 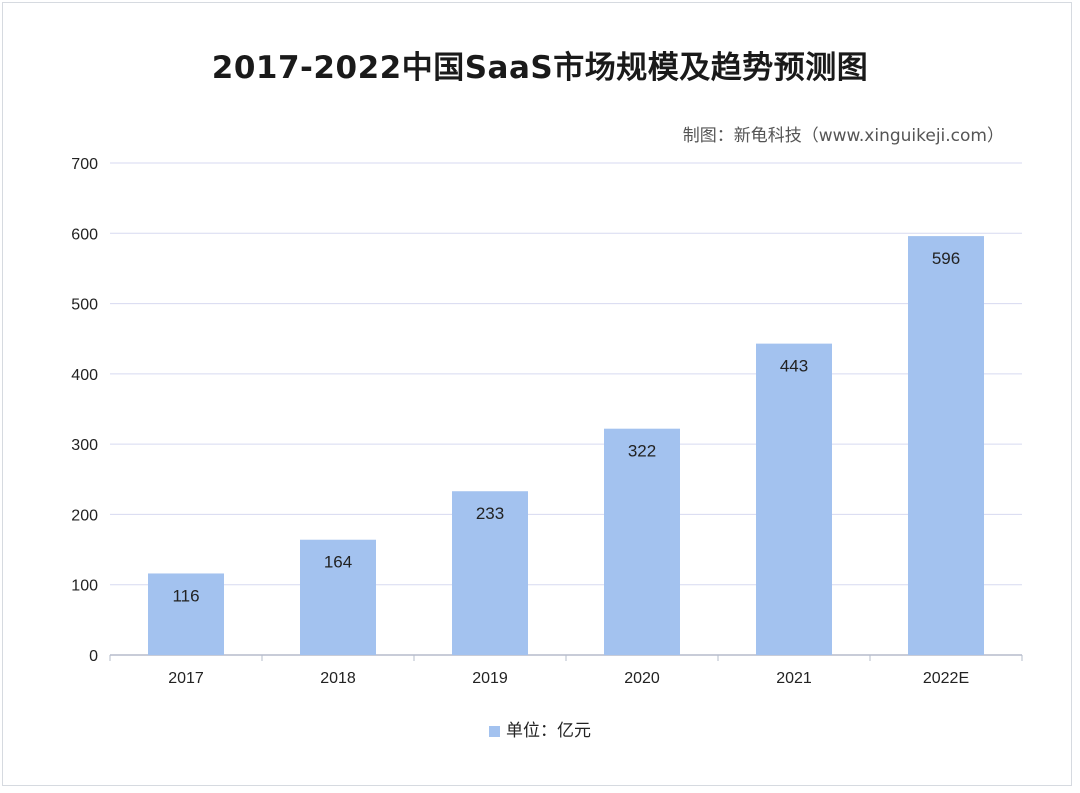 What do you see at coordinates (93, 656) in the screenshot?
I see `y-tick-label: 0` at bounding box center [93, 656].